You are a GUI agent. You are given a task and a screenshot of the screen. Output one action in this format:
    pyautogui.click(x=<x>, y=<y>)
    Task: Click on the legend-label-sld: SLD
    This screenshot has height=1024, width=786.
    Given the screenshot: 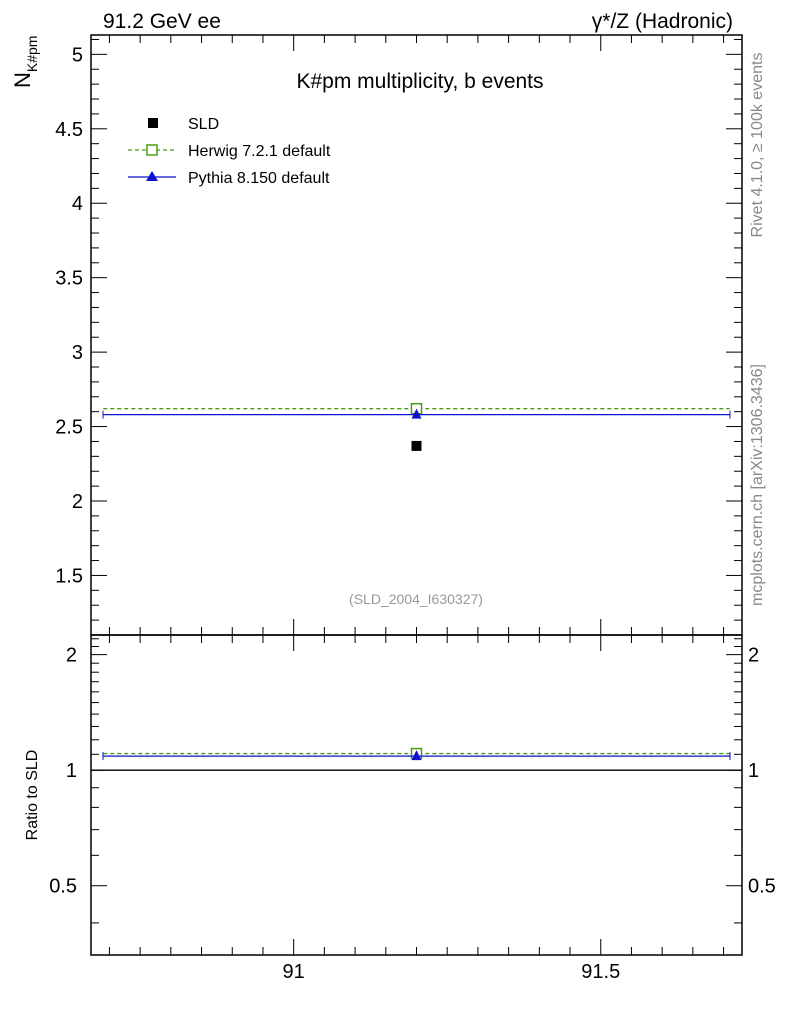 What is the action you would take?
    pyautogui.click(x=203, y=124)
    